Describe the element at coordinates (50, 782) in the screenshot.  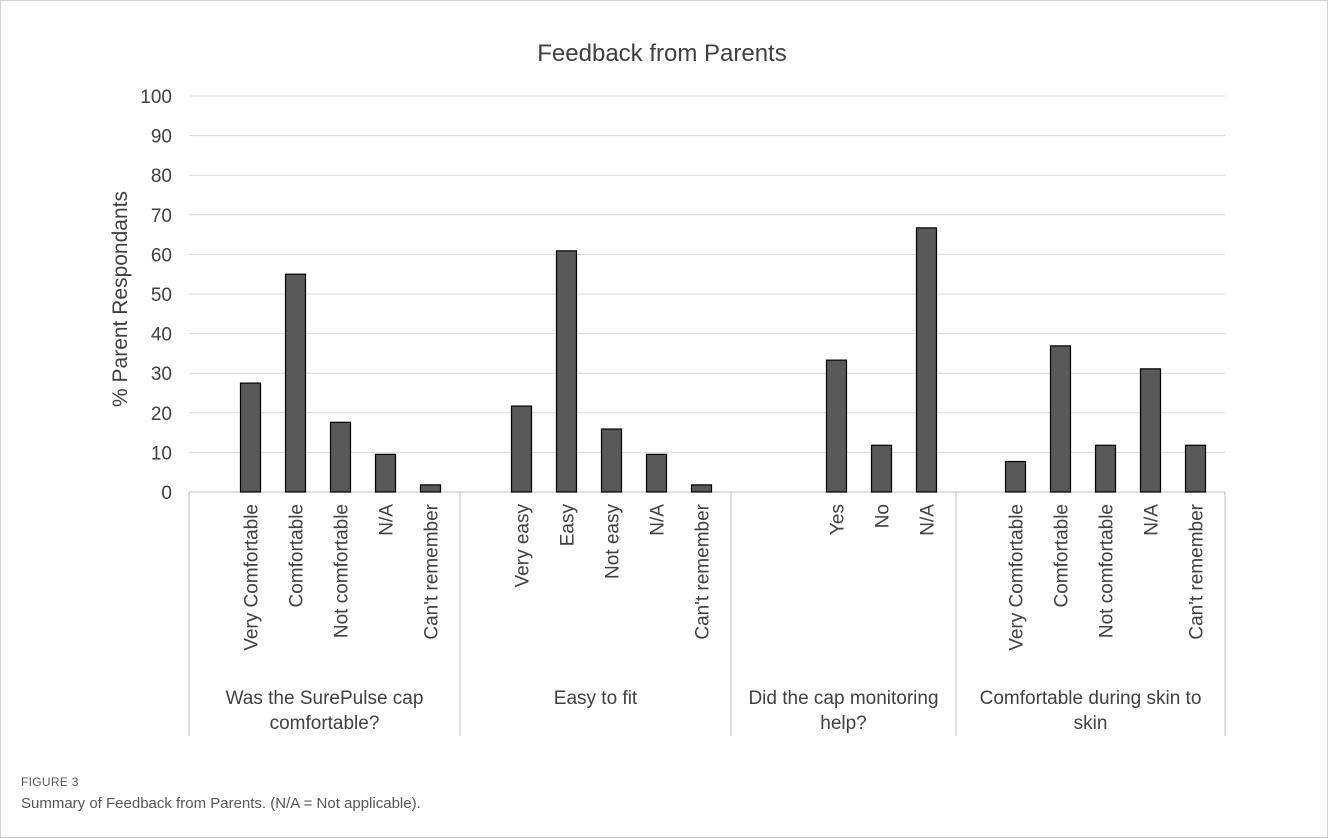
I see `figure-label: FIGURE 3` at that location.